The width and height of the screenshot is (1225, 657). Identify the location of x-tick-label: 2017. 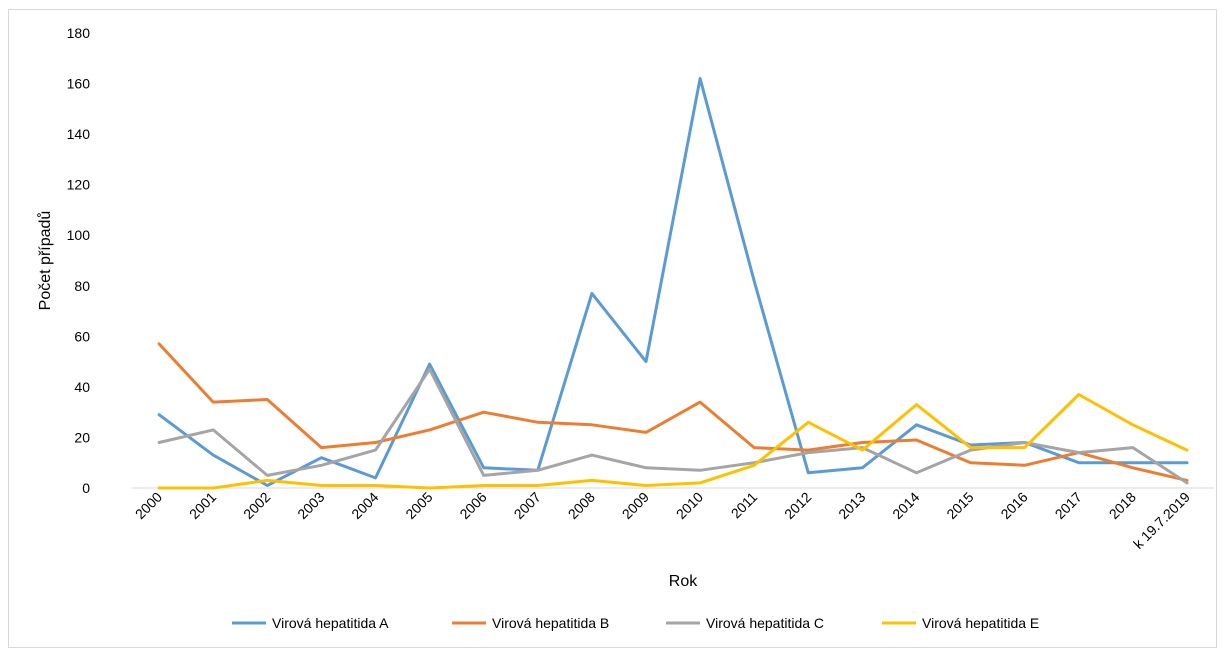
(1068, 505).